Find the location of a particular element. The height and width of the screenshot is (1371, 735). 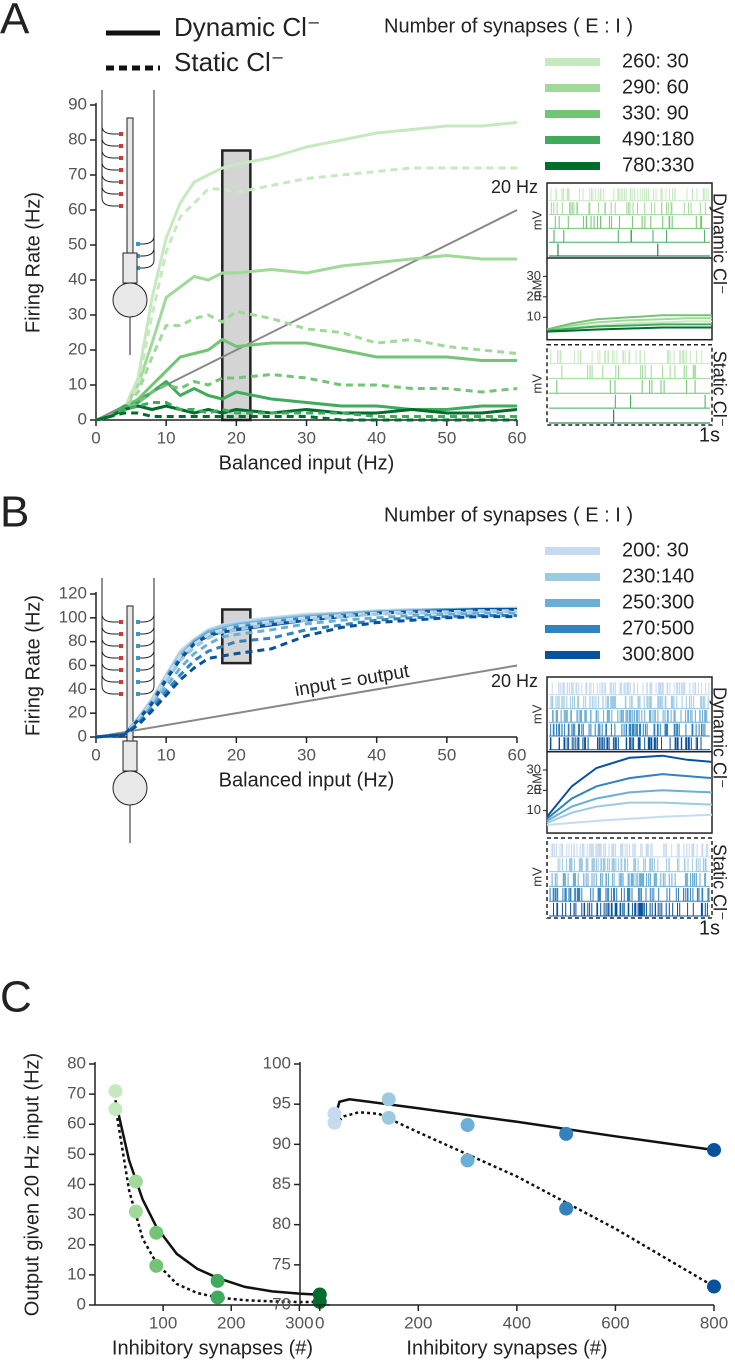

y-tick-label: 80 is located at coordinates (77, 640).